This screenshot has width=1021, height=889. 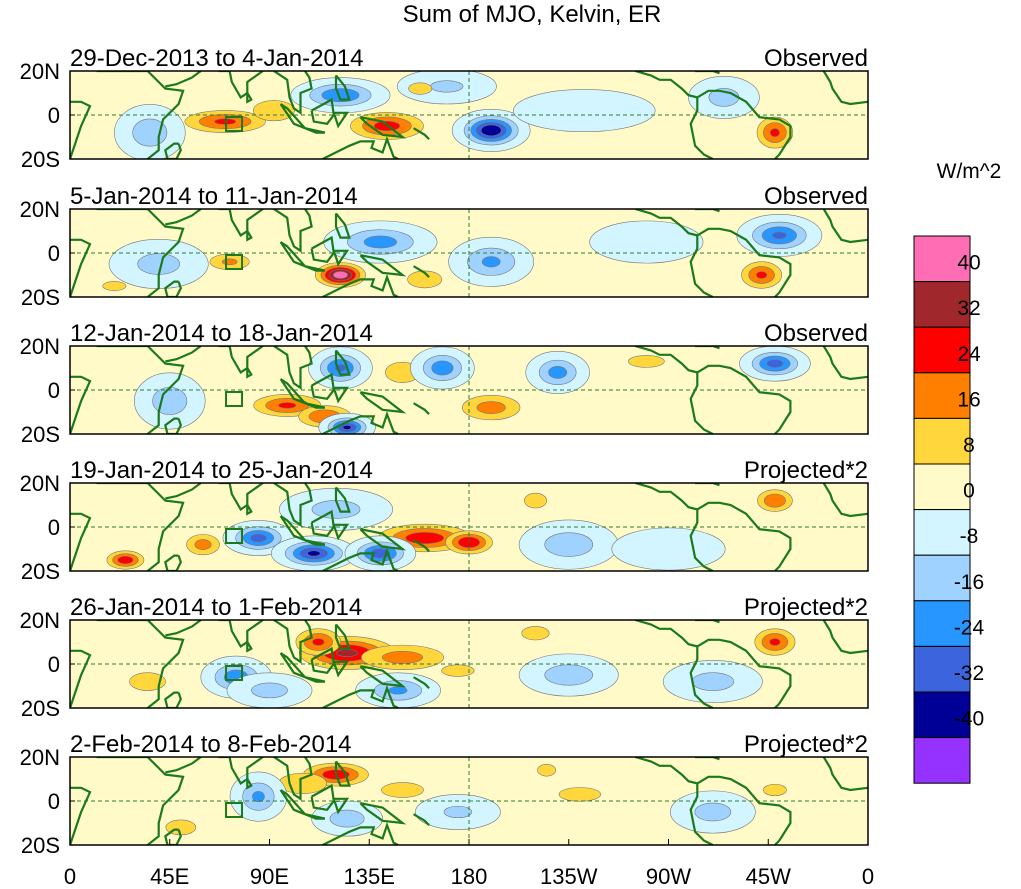 What do you see at coordinates (968, 399) in the screenshot?
I see `colorbar-tick-label: 16` at bounding box center [968, 399].